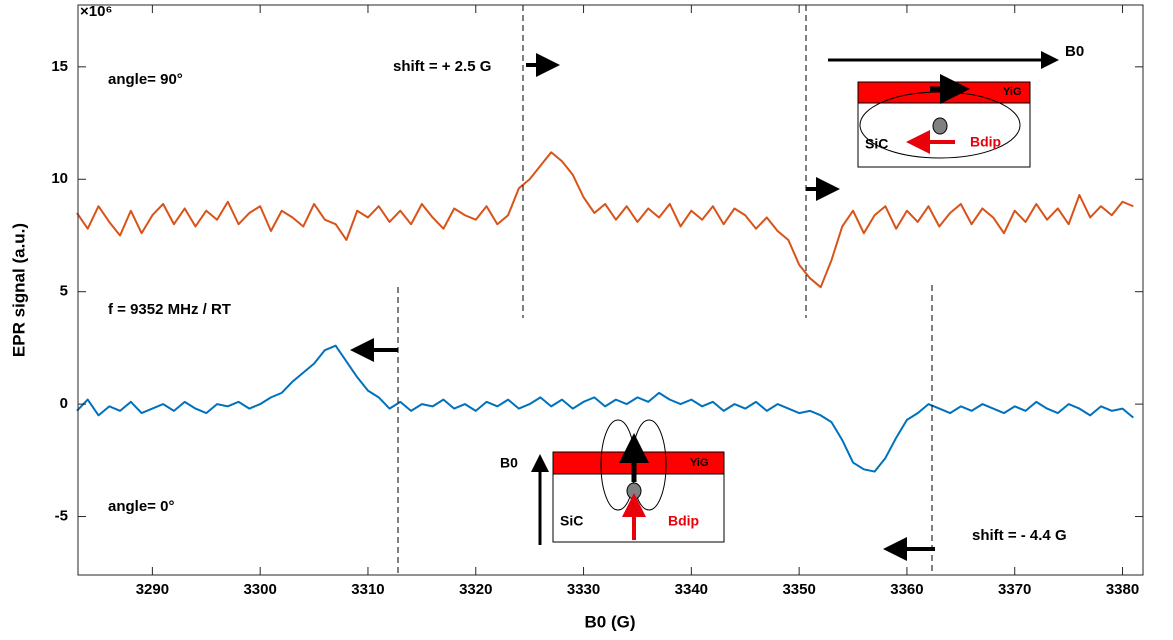 This screenshot has width=1173, height=640. Describe the element at coordinates (61, 516) in the screenshot. I see `y-tick-label: -5` at that location.